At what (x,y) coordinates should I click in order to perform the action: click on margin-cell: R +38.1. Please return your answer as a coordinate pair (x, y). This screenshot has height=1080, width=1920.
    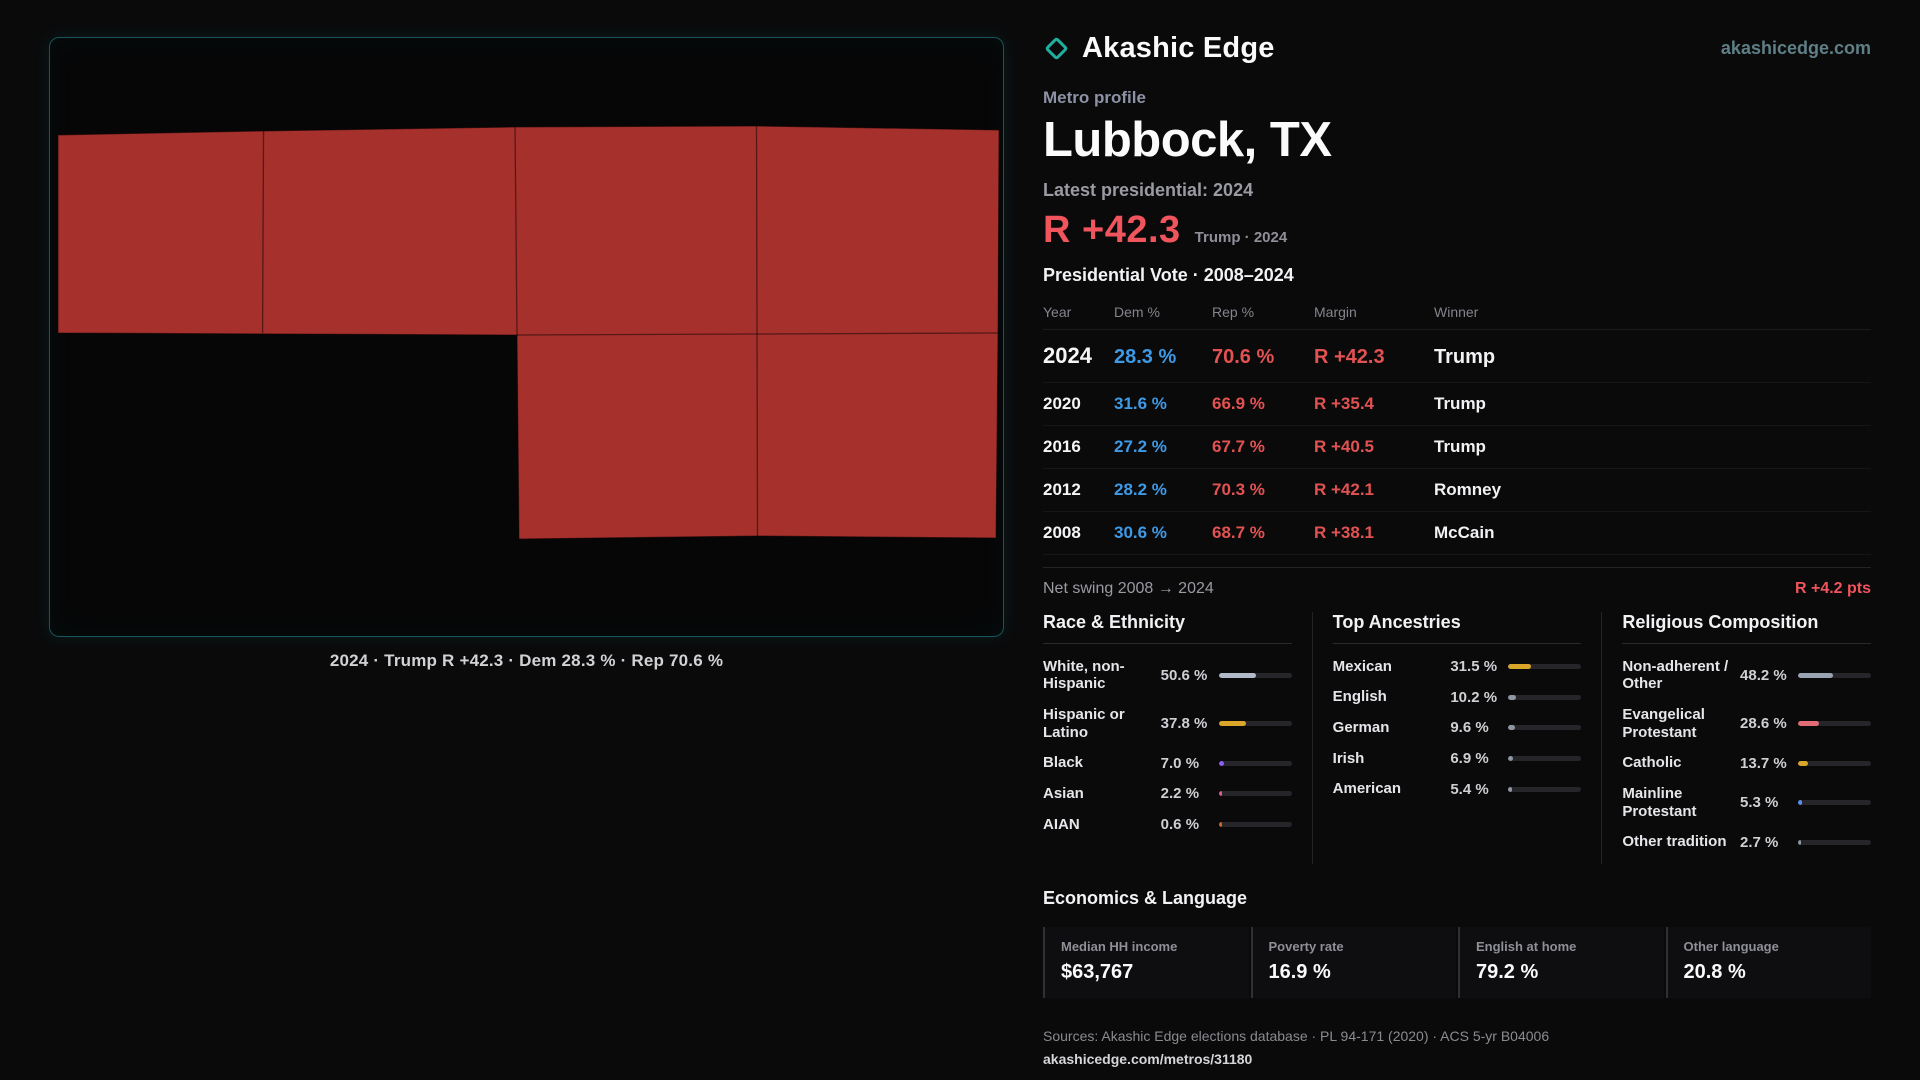
    Looking at the image, I should click on (1344, 532).